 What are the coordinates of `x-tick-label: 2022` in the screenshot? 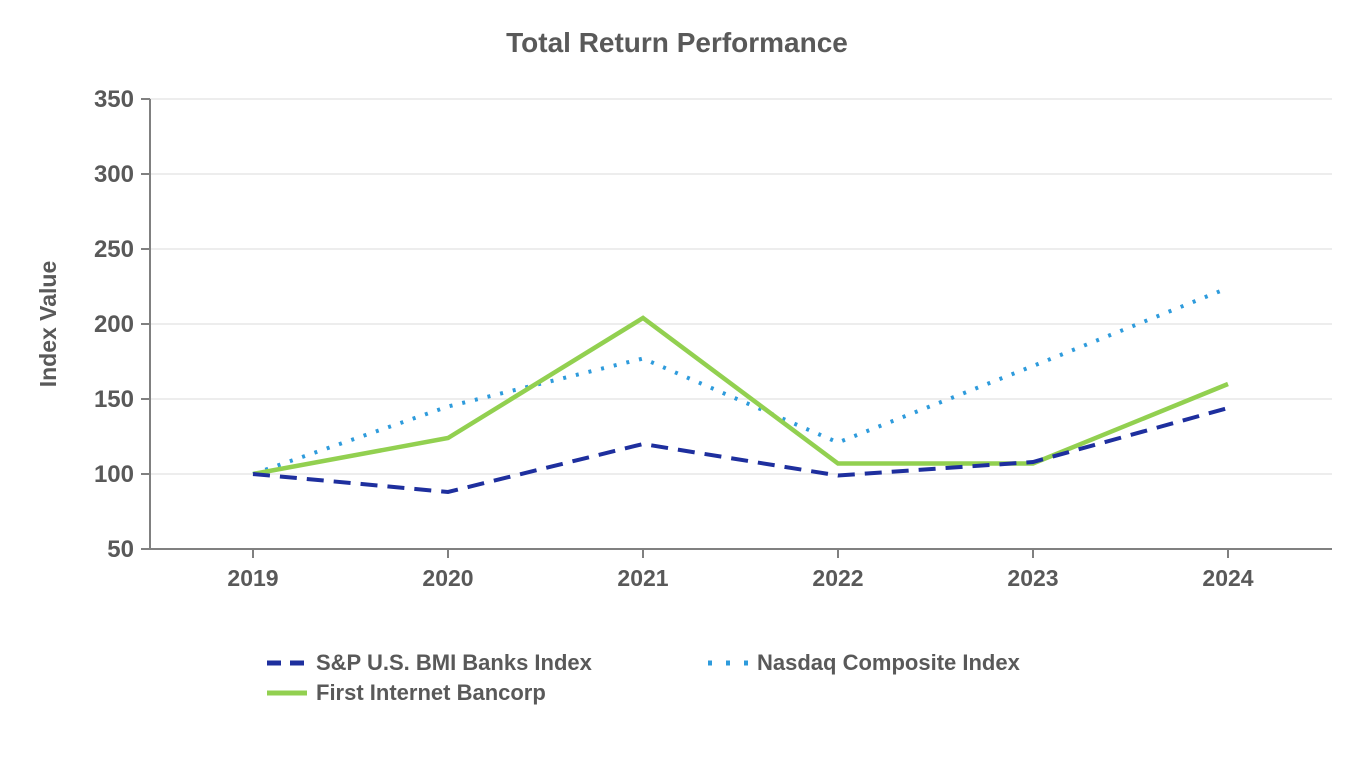 It's located at (837, 578).